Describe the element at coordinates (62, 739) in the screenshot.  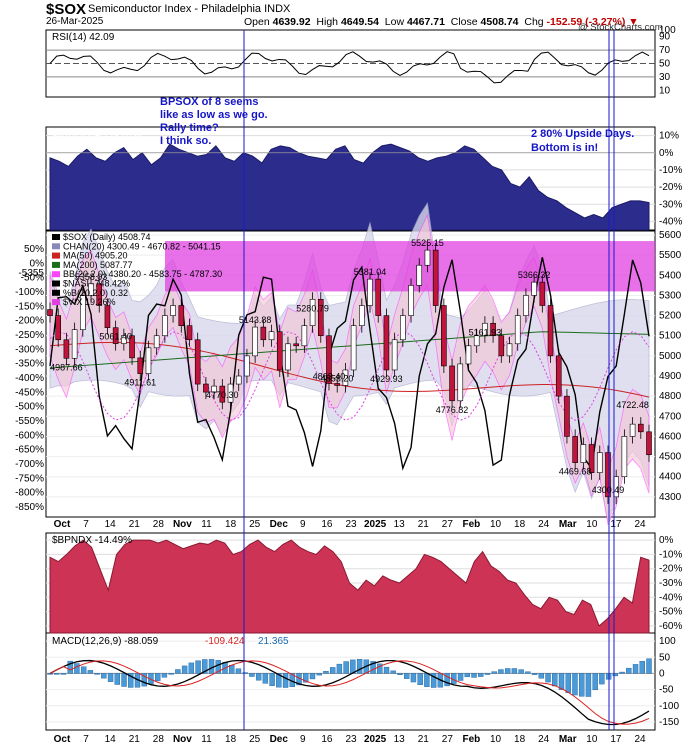
I see `x-axis-label: Oct` at that location.